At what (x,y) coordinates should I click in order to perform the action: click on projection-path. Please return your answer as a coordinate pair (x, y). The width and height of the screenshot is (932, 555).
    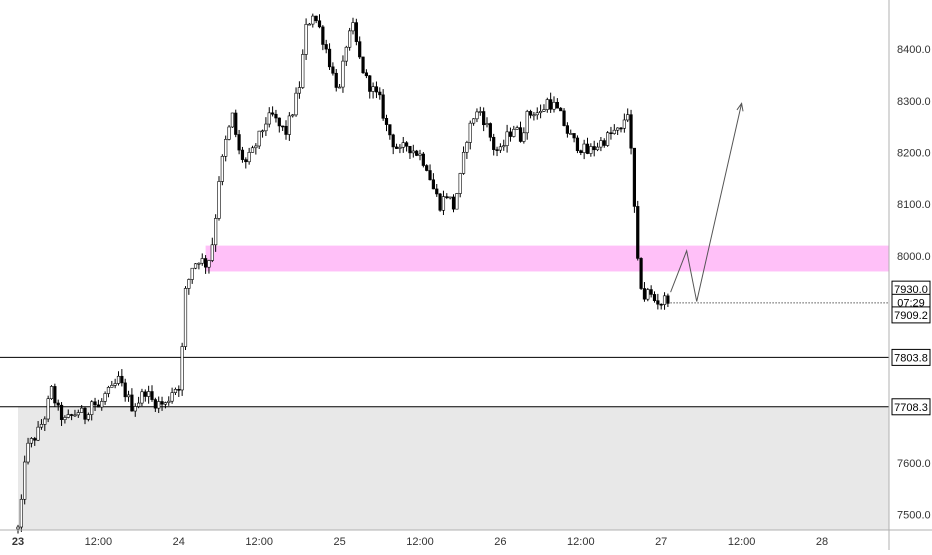
    Looking at the image, I should click on (706, 202).